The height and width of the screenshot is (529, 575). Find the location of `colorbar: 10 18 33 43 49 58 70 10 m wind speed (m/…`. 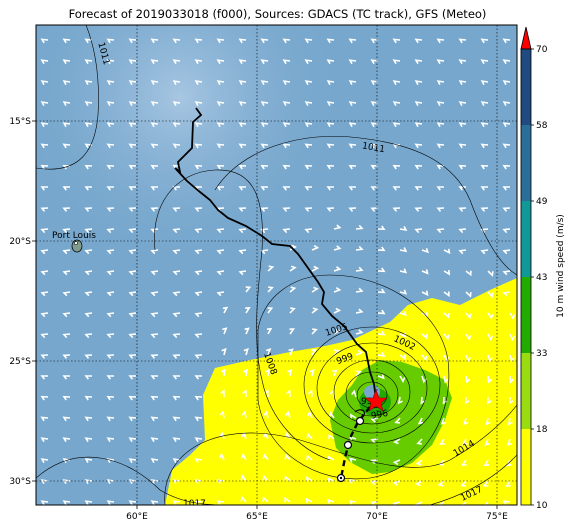

colorbar: 10 18 33 43 49 58 70 10 m wind speed (m/… is located at coordinates (543, 268).